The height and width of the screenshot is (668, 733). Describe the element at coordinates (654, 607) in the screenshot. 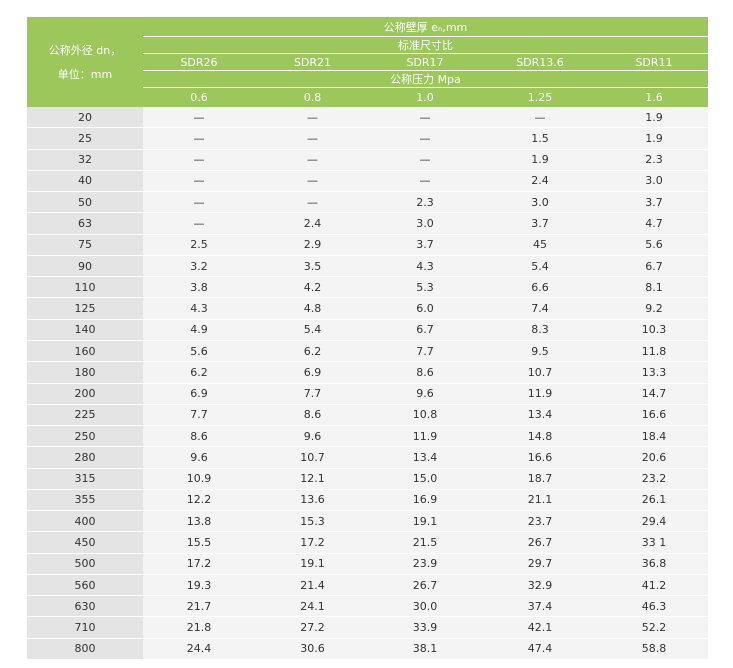

I see `value-cell: 46.3` at that location.